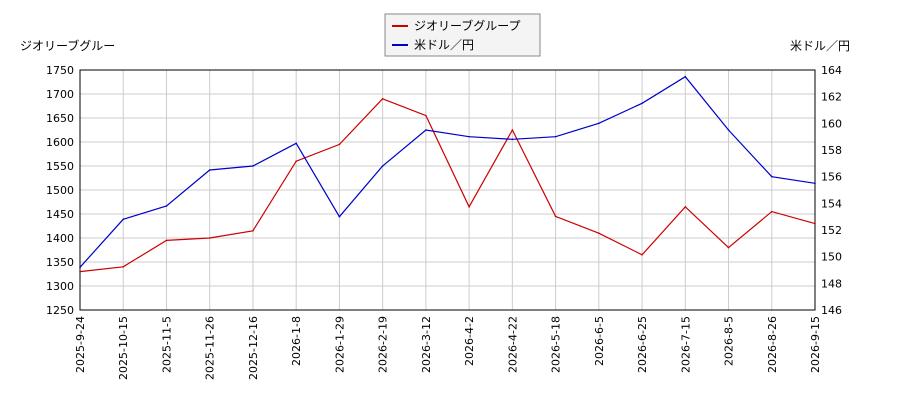 The image size is (900, 400). Describe the element at coordinates (831, 283) in the screenshot. I see `y-right-tick-label: 148` at that location.